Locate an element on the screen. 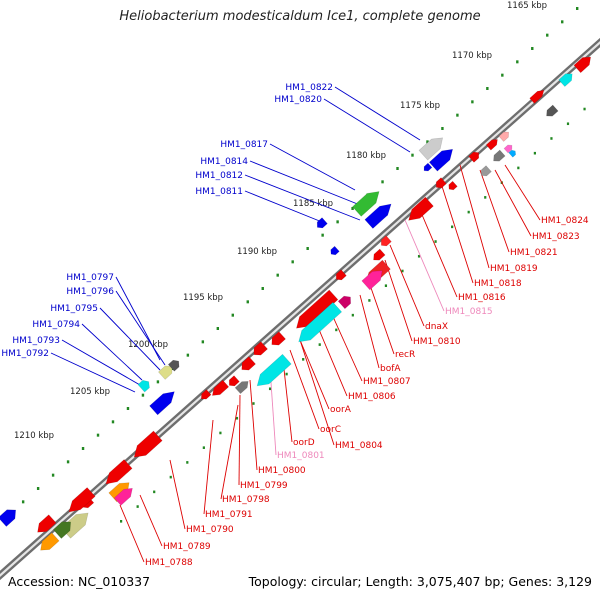 The height and width of the screenshot is (600, 600). reverse-gene-label: HM1_0788 is located at coordinates (169, 563).